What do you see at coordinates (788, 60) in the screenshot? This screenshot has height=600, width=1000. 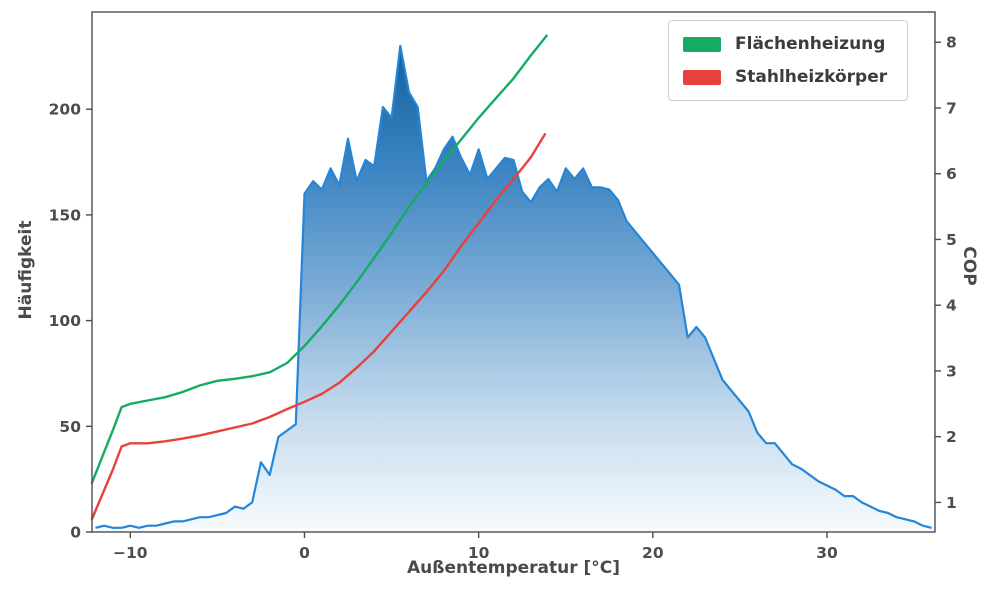 I see `legend: Flächenheizung Stahlheizkörper` at bounding box center [788, 60].